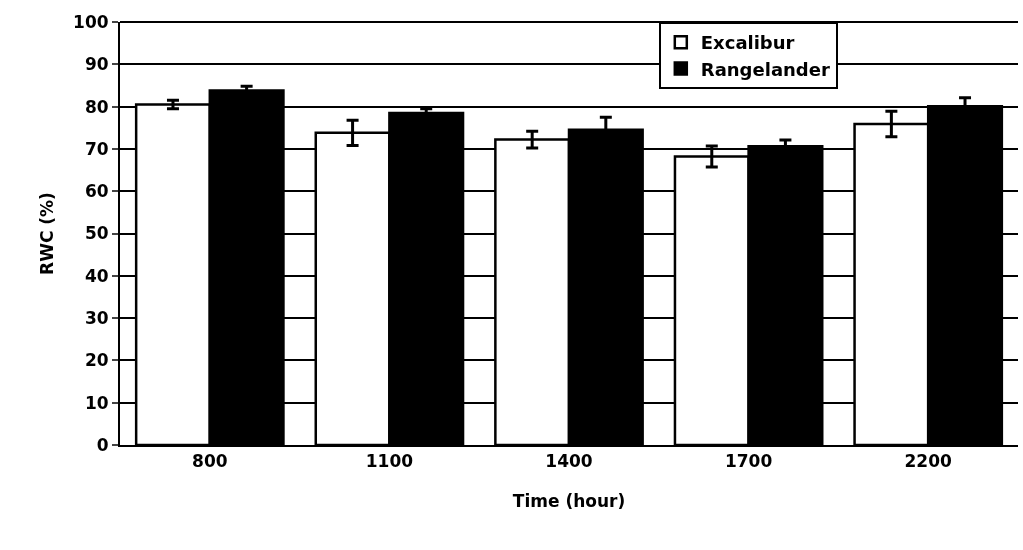  I want to click on y-tick-label: 0, so click(102, 444).